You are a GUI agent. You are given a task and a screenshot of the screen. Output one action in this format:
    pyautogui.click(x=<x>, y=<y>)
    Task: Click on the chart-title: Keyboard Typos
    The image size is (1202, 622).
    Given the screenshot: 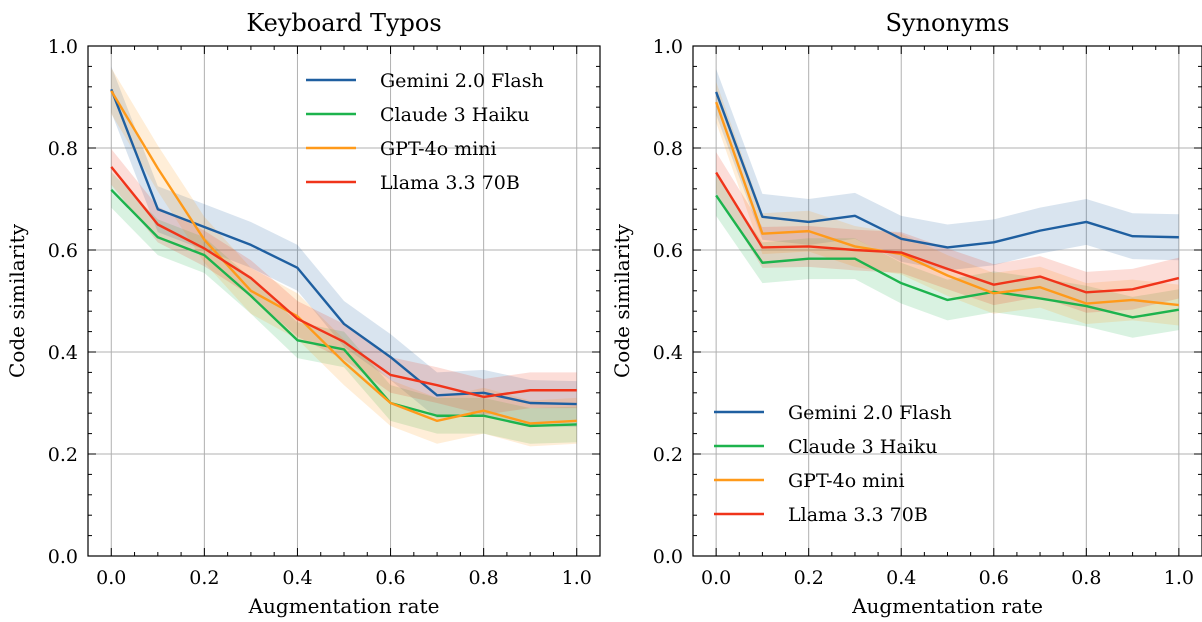 What is the action you would take?
    pyautogui.click(x=343, y=23)
    